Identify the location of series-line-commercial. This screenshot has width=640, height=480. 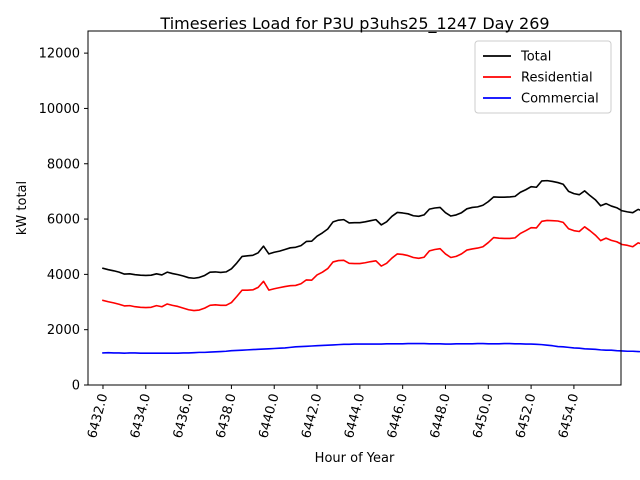
(371, 348).